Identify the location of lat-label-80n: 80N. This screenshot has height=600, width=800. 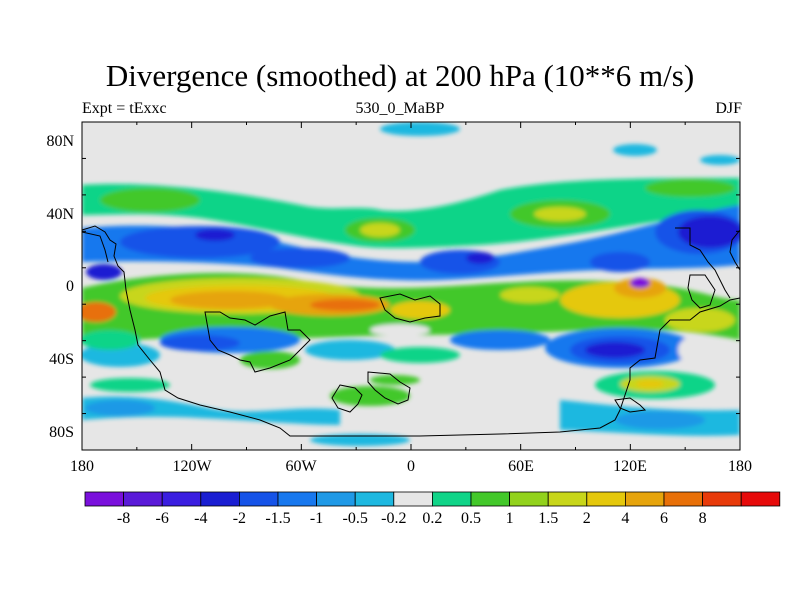
(60, 141).